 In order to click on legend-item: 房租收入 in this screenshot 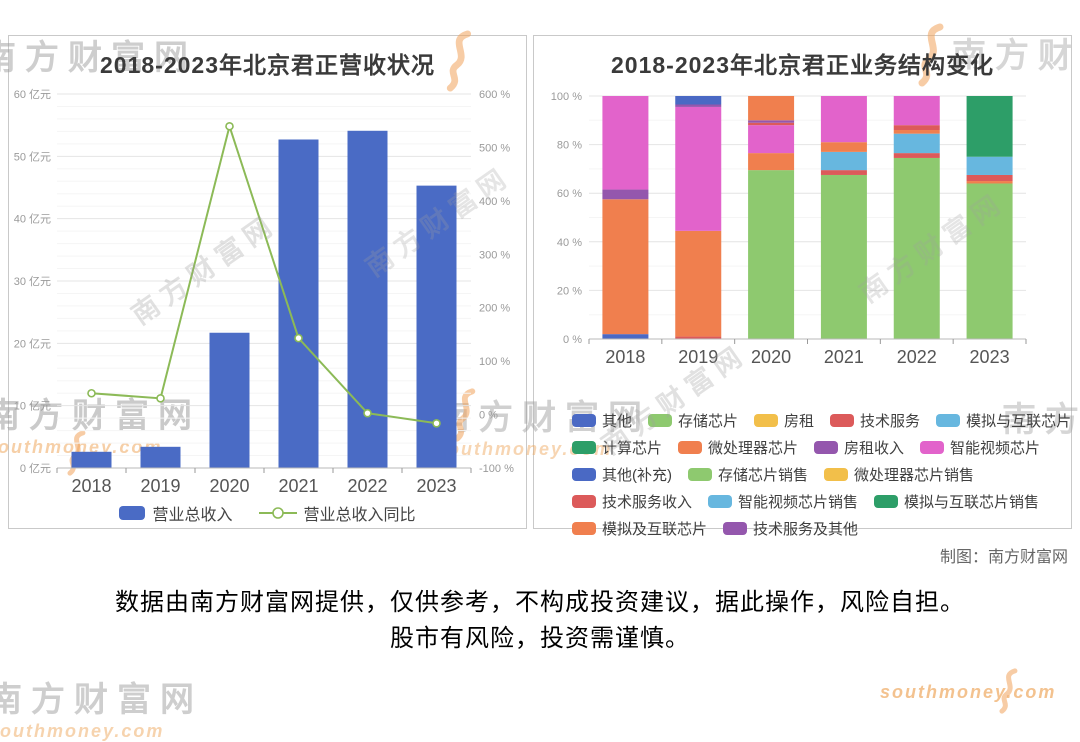, I will do `click(859, 447)`.